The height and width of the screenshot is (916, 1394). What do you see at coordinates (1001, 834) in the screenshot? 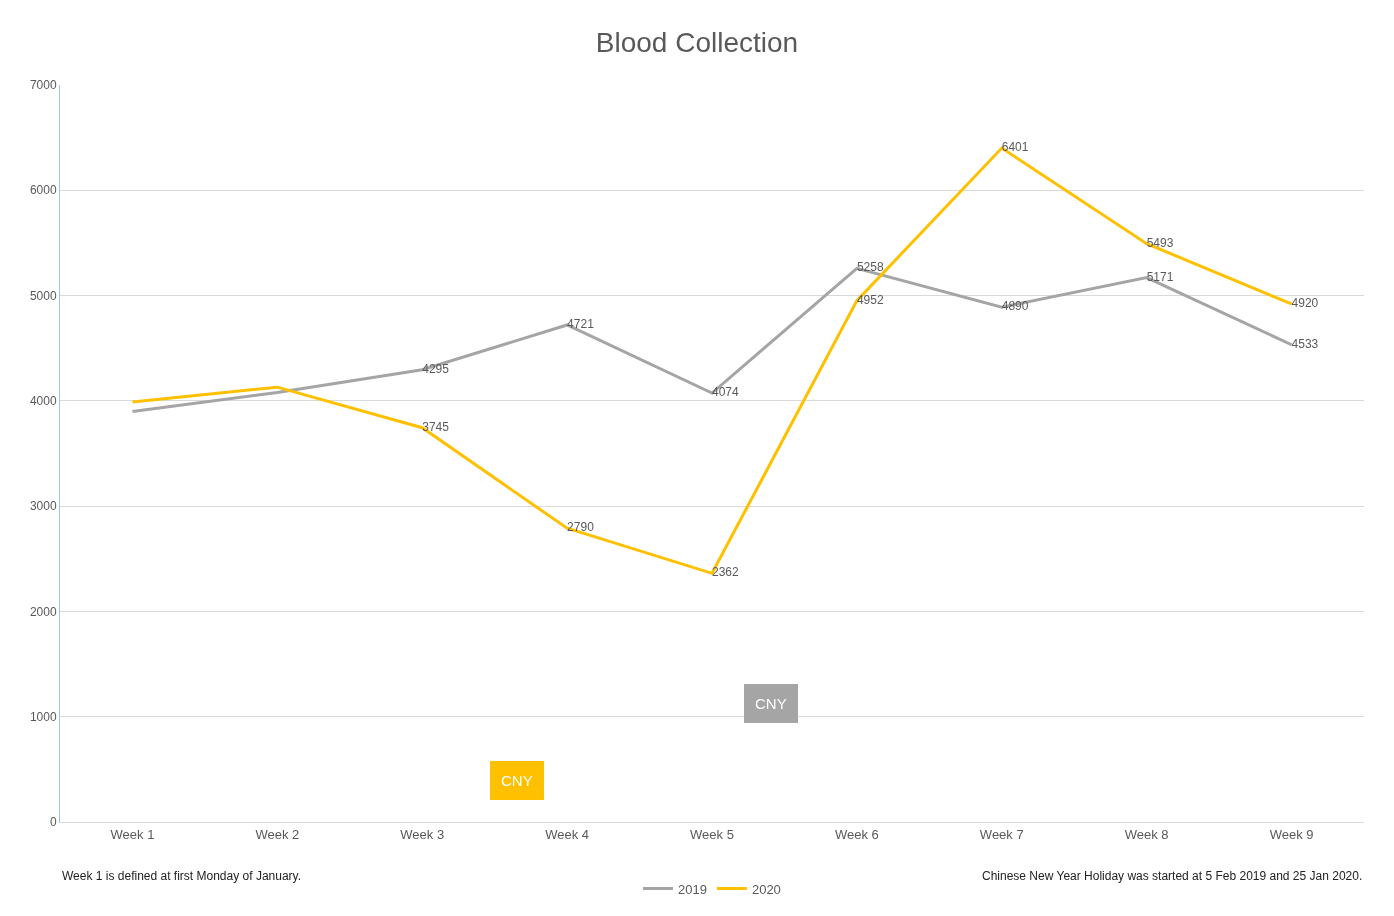
I see `x-tick-label: Week 7` at bounding box center [1001, 834].